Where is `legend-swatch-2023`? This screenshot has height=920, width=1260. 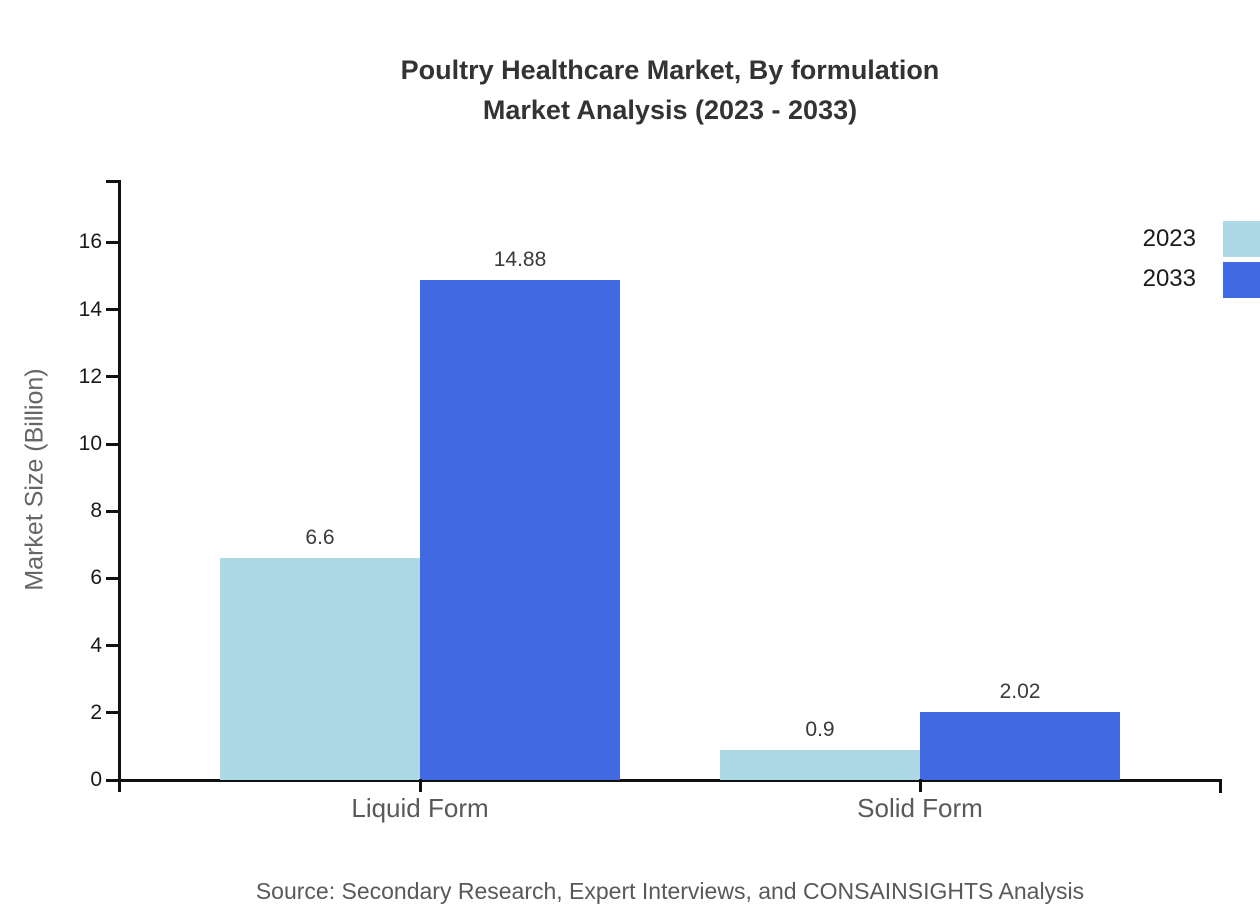
legend-swatch-2023 is located at coordinates (1241, 239).